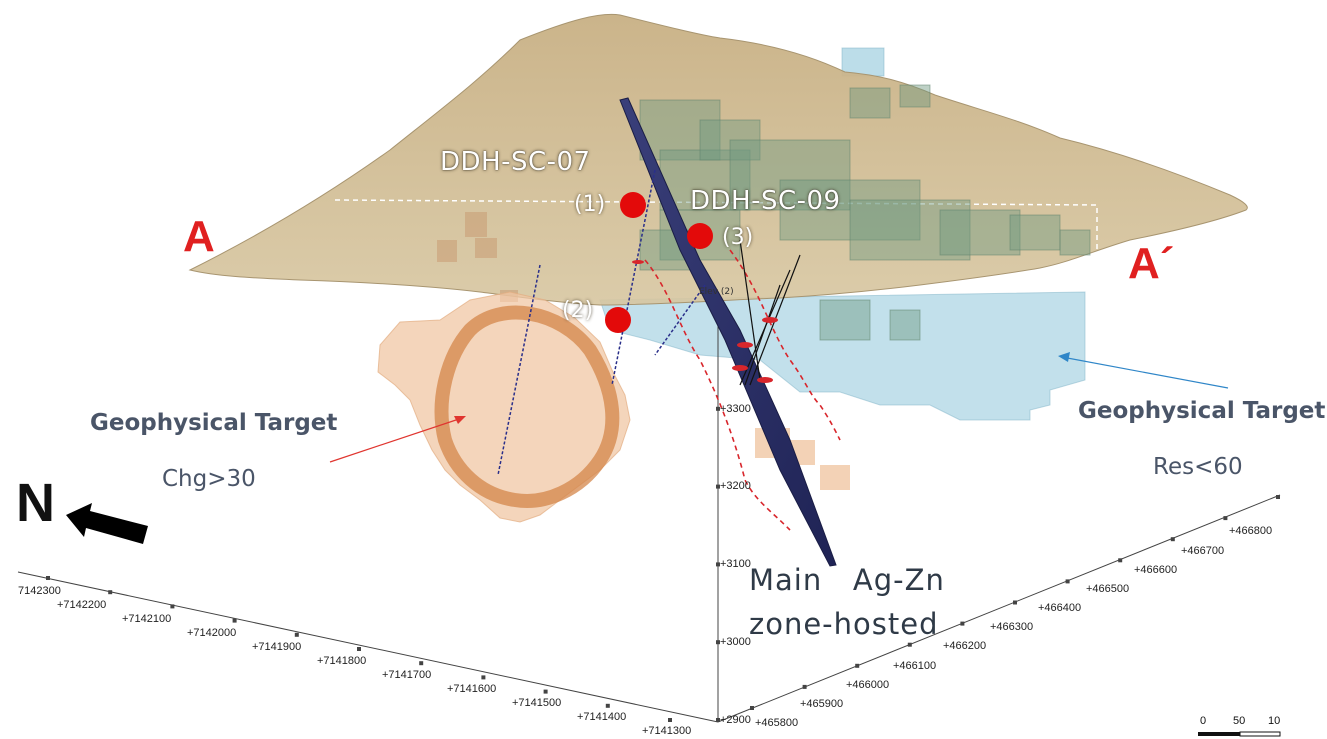 Image resolution: width=1327 pixels, height=739 pixels. What do you see at coordinates (199, 237) in the screenshot?
I see `section-label-a: A` at bounding box center [199, 237].